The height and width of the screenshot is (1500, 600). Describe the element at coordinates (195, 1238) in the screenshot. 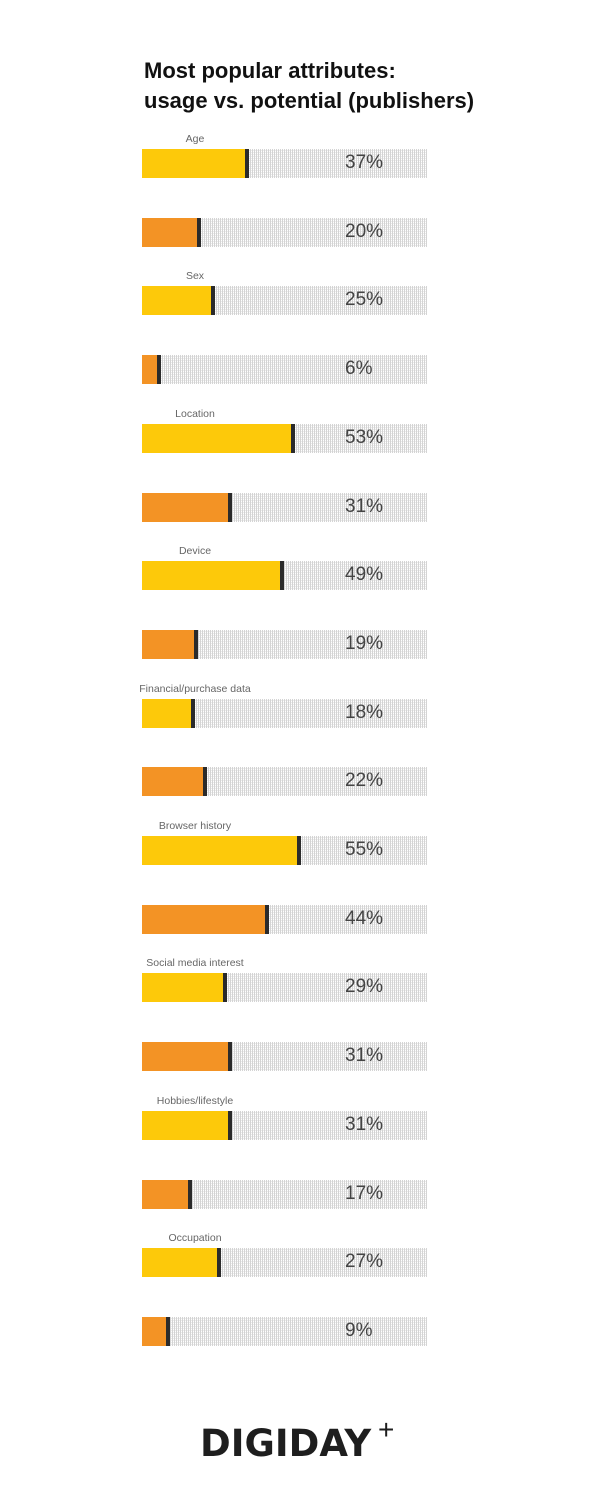

I see `category-label: Occupation` at that location.